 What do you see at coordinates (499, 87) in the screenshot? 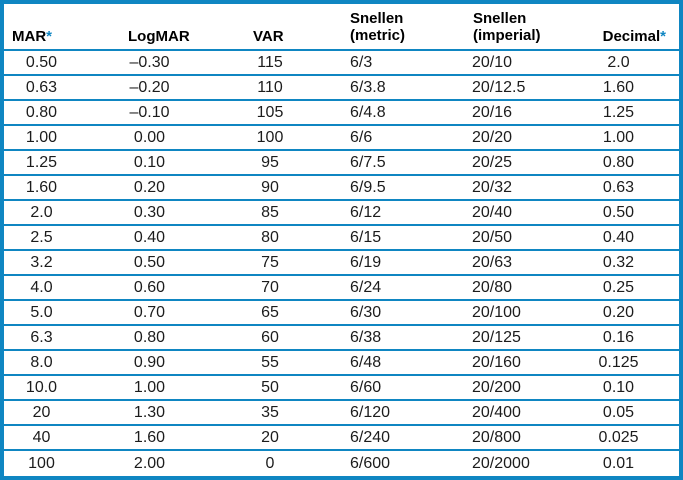
I see `table-cell: 20/12.5` at bounding box center [499, 87].